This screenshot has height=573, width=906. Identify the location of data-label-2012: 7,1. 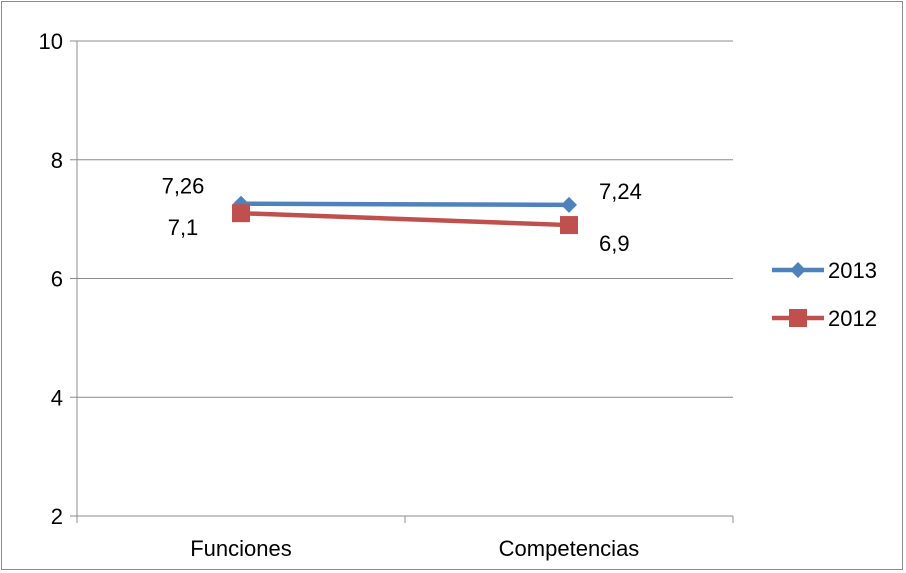
(183, 227).